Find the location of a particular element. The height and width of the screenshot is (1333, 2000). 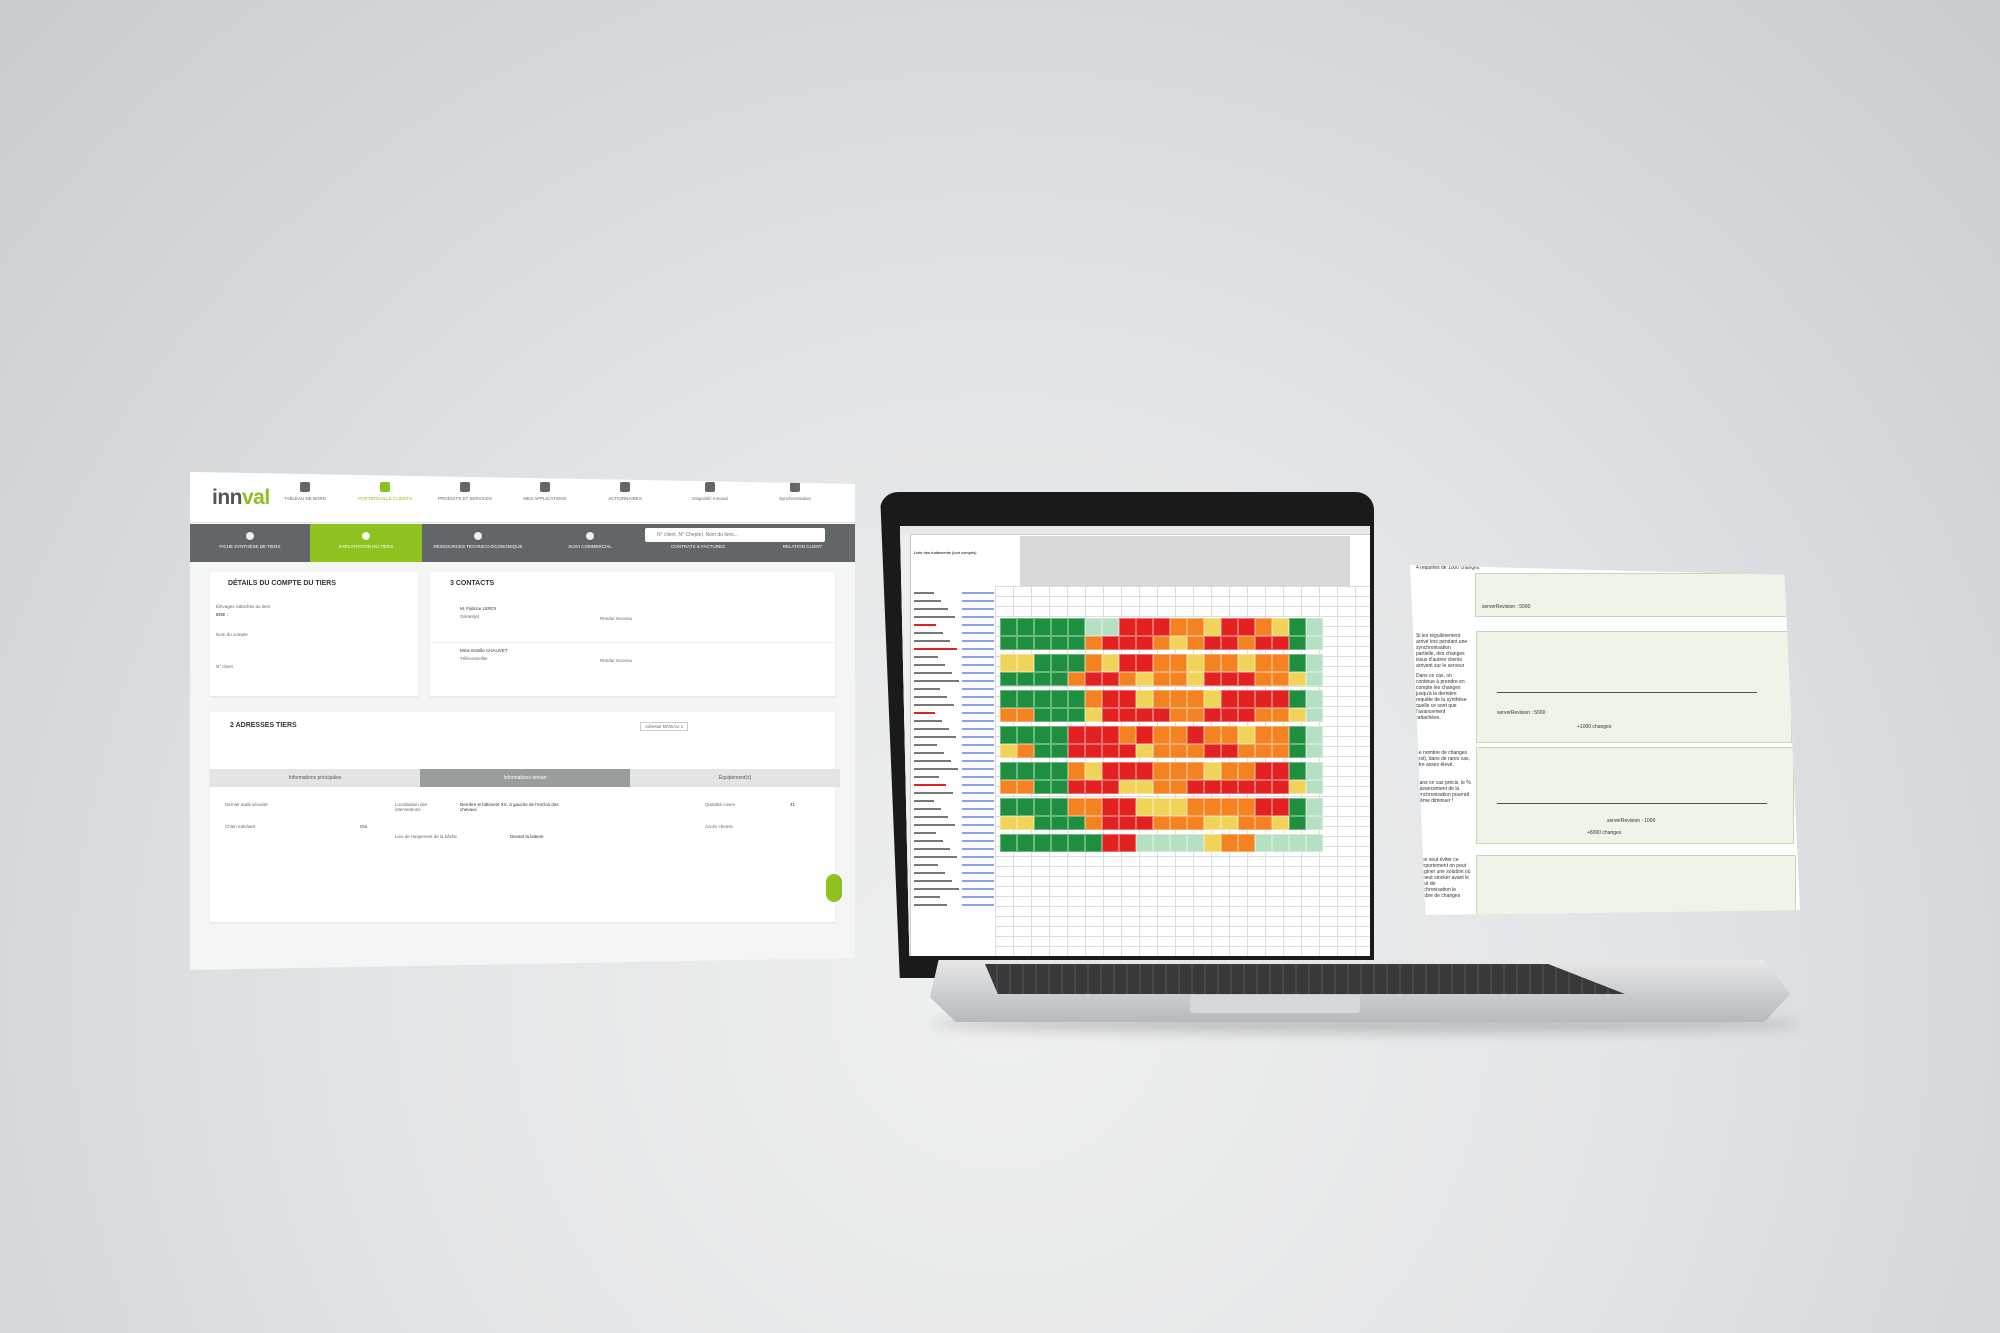

innoval-logo: innval is located at coordinates (241, 497).